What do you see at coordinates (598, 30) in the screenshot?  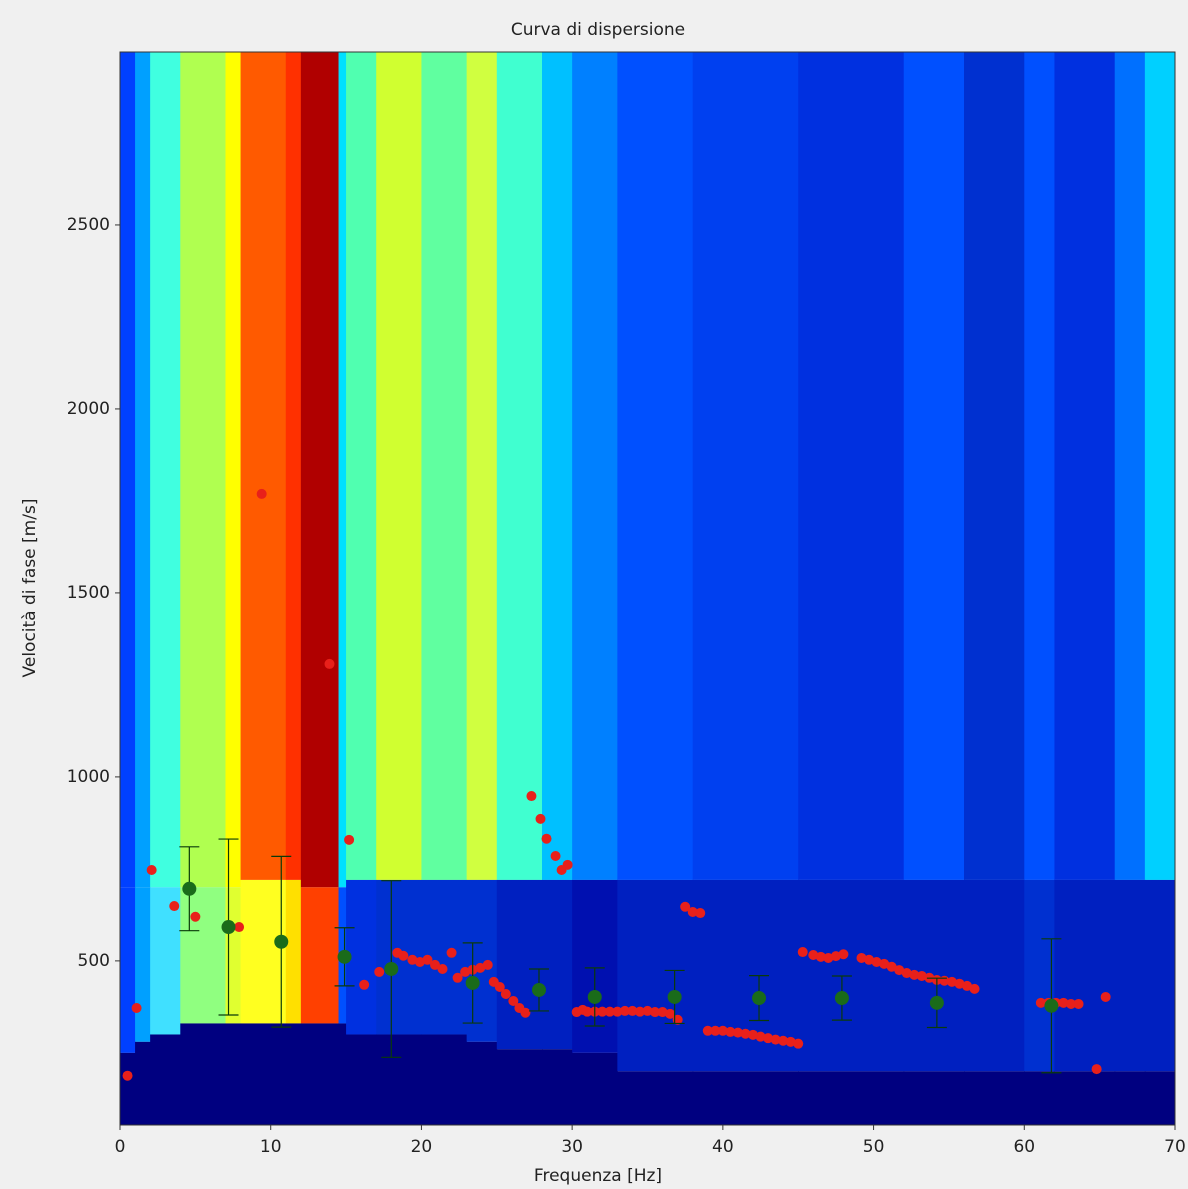 I see `chart-title: Curva di dispersione` at bounding box center [598, 30].